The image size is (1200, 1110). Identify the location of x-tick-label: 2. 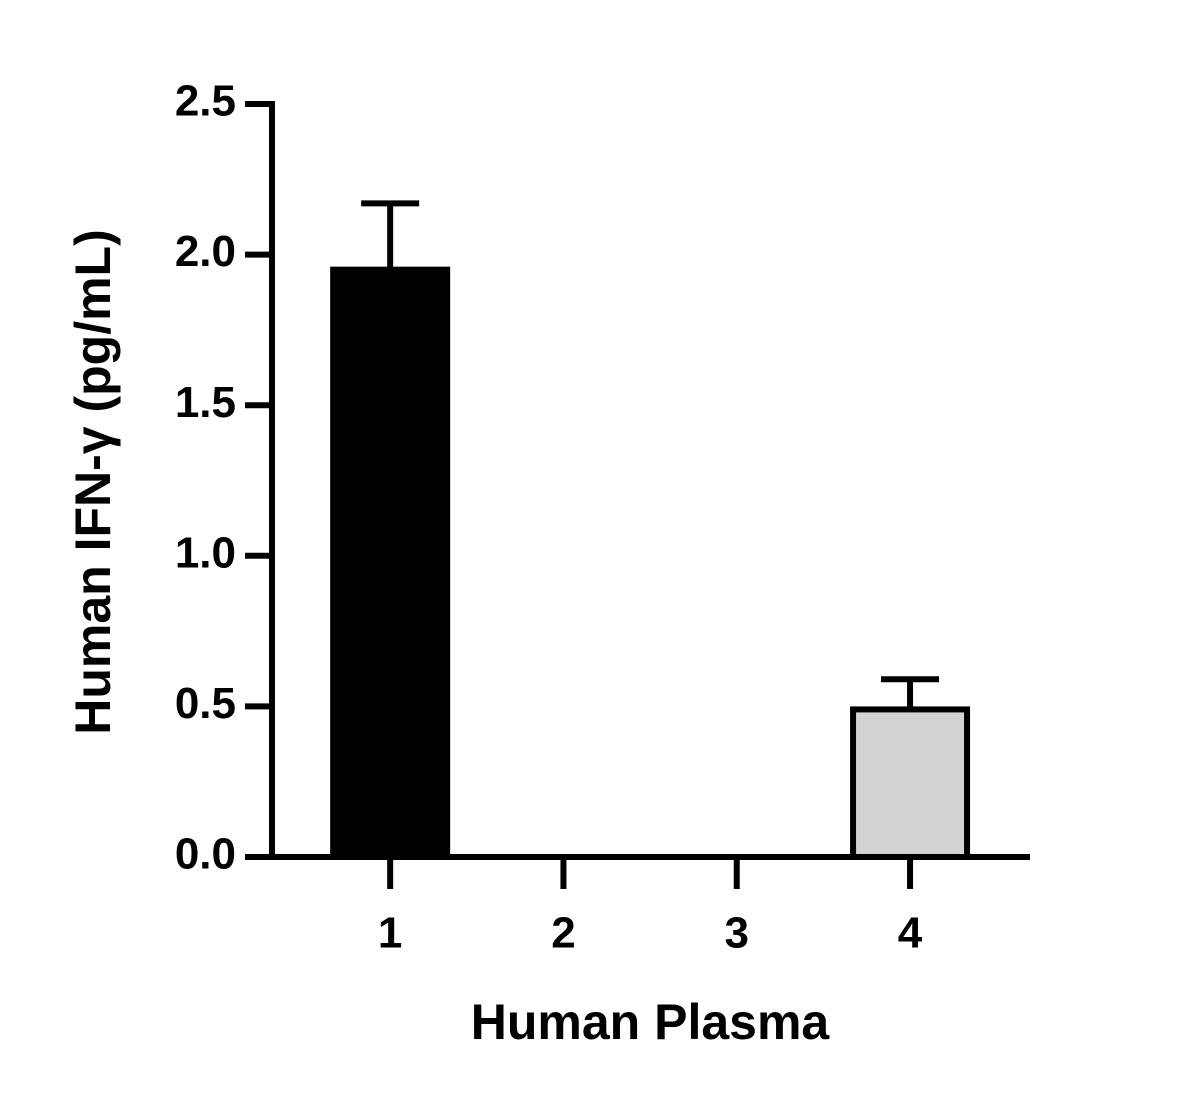
(563, 933).